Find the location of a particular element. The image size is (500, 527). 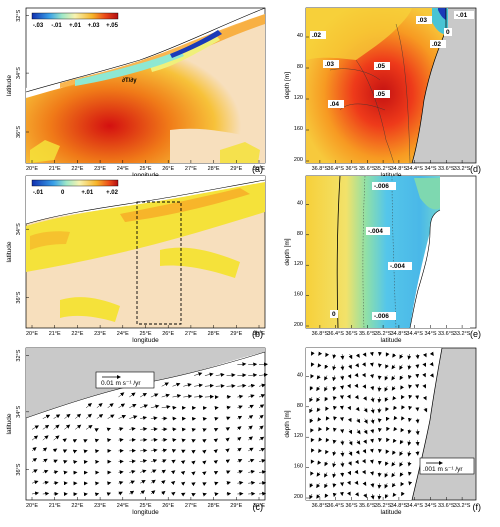

x-axis-label-e: latitude is located at coordinates (391, 340).